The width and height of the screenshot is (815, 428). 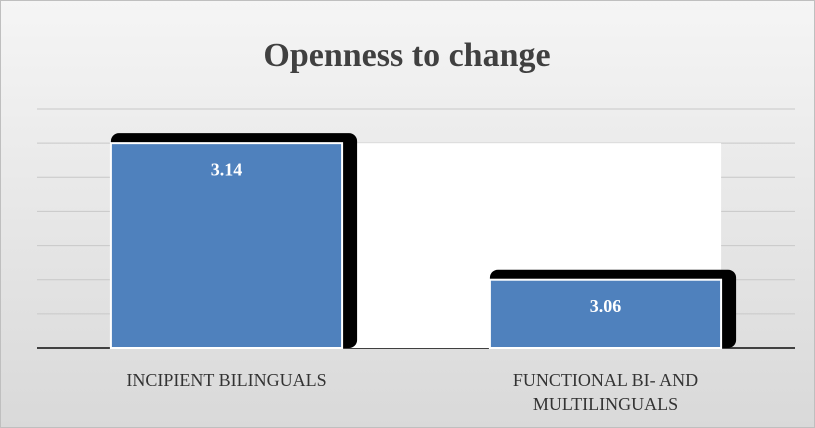 What do you see at coordinates (226, 380) in the screenshot?
I see `x-tick-label: INCIPIENT BILINGUALS` at bounding box center [226, 380].